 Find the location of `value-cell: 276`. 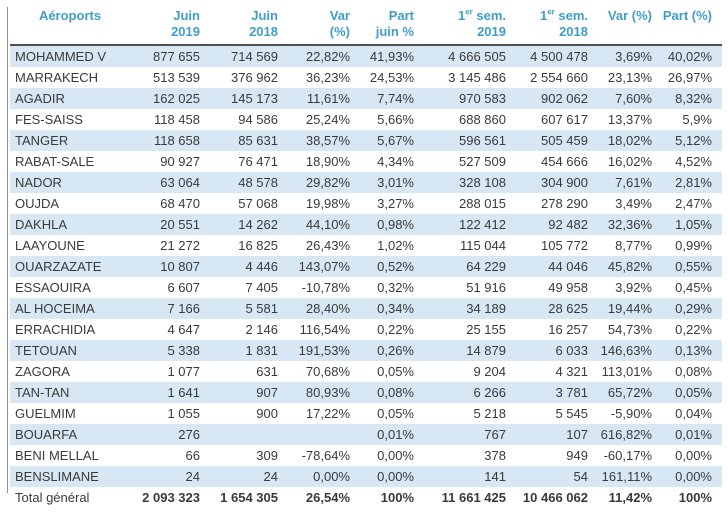

value-cell: 276 is located at coordinates (189, 434).